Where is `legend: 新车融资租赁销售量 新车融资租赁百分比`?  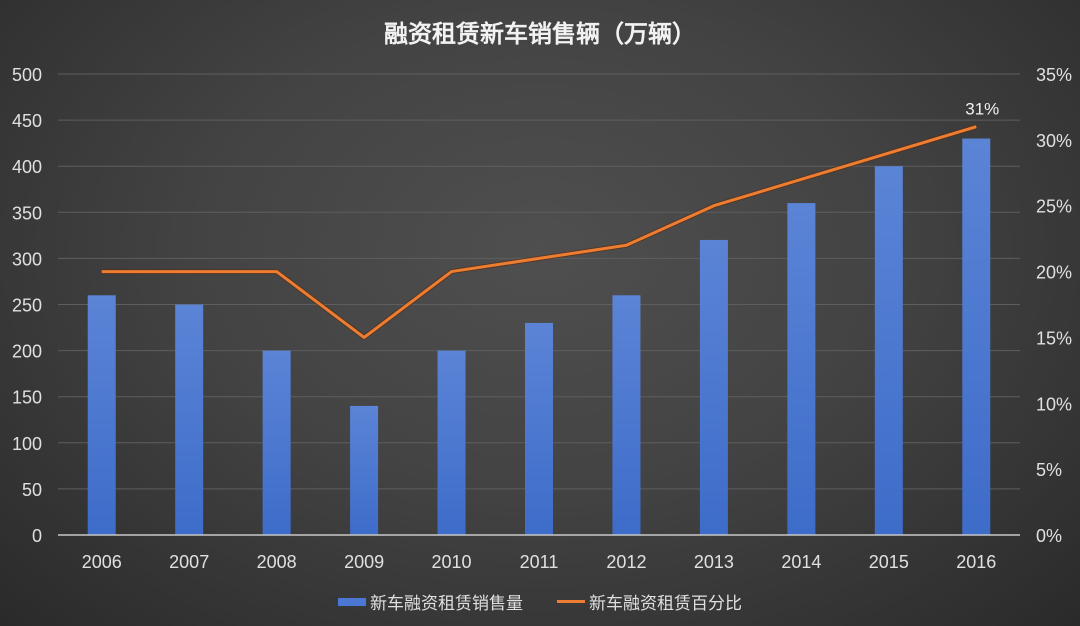 legend: 新车融资租赁销售量 新车融资租赁百分比 is located at coordinates (540, 601).